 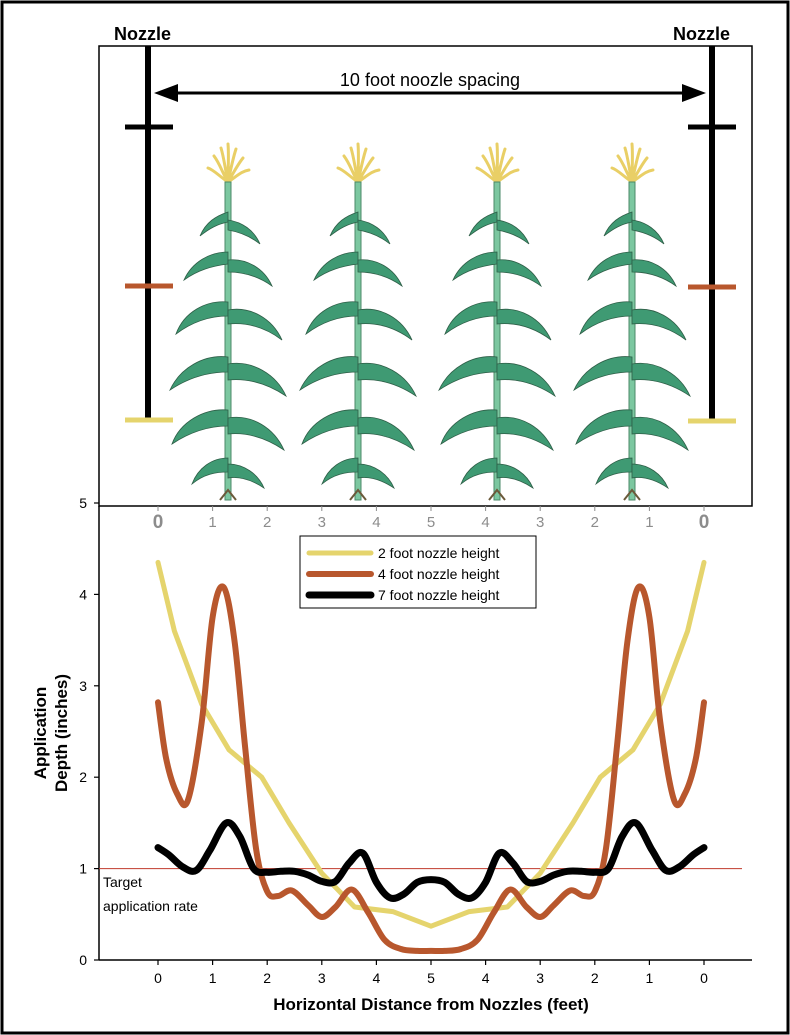 I want to click on target-label-line1: Target, so click(x=122, y=882).